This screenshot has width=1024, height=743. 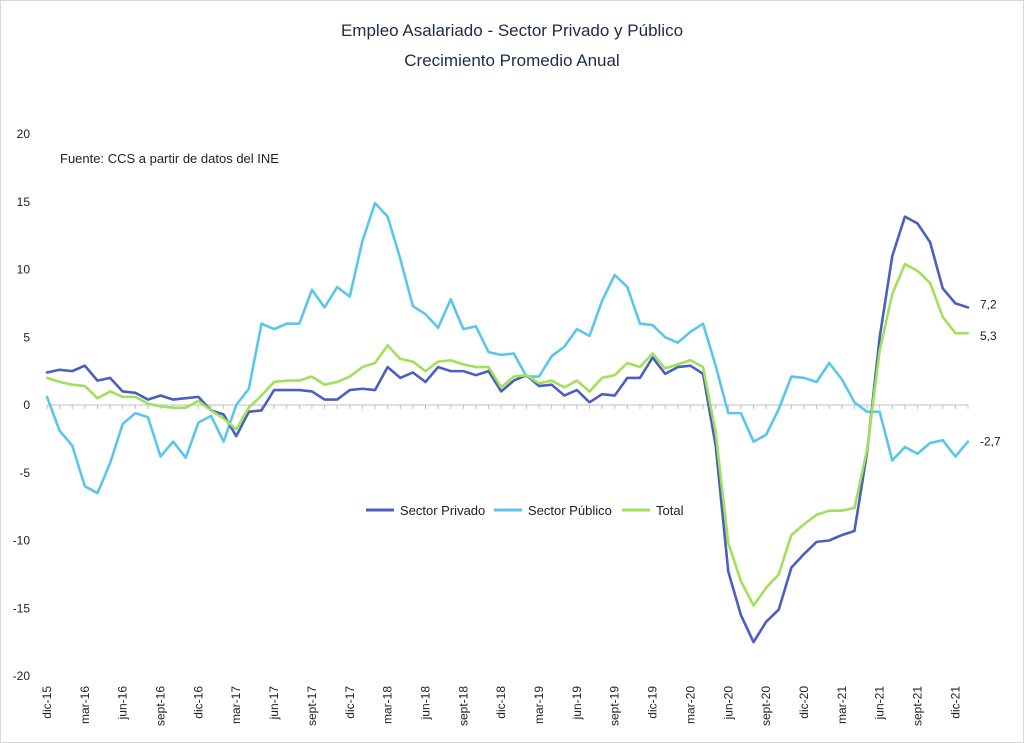 I want to click on x-tick-label: jun-20, so click(x=728, y=703).